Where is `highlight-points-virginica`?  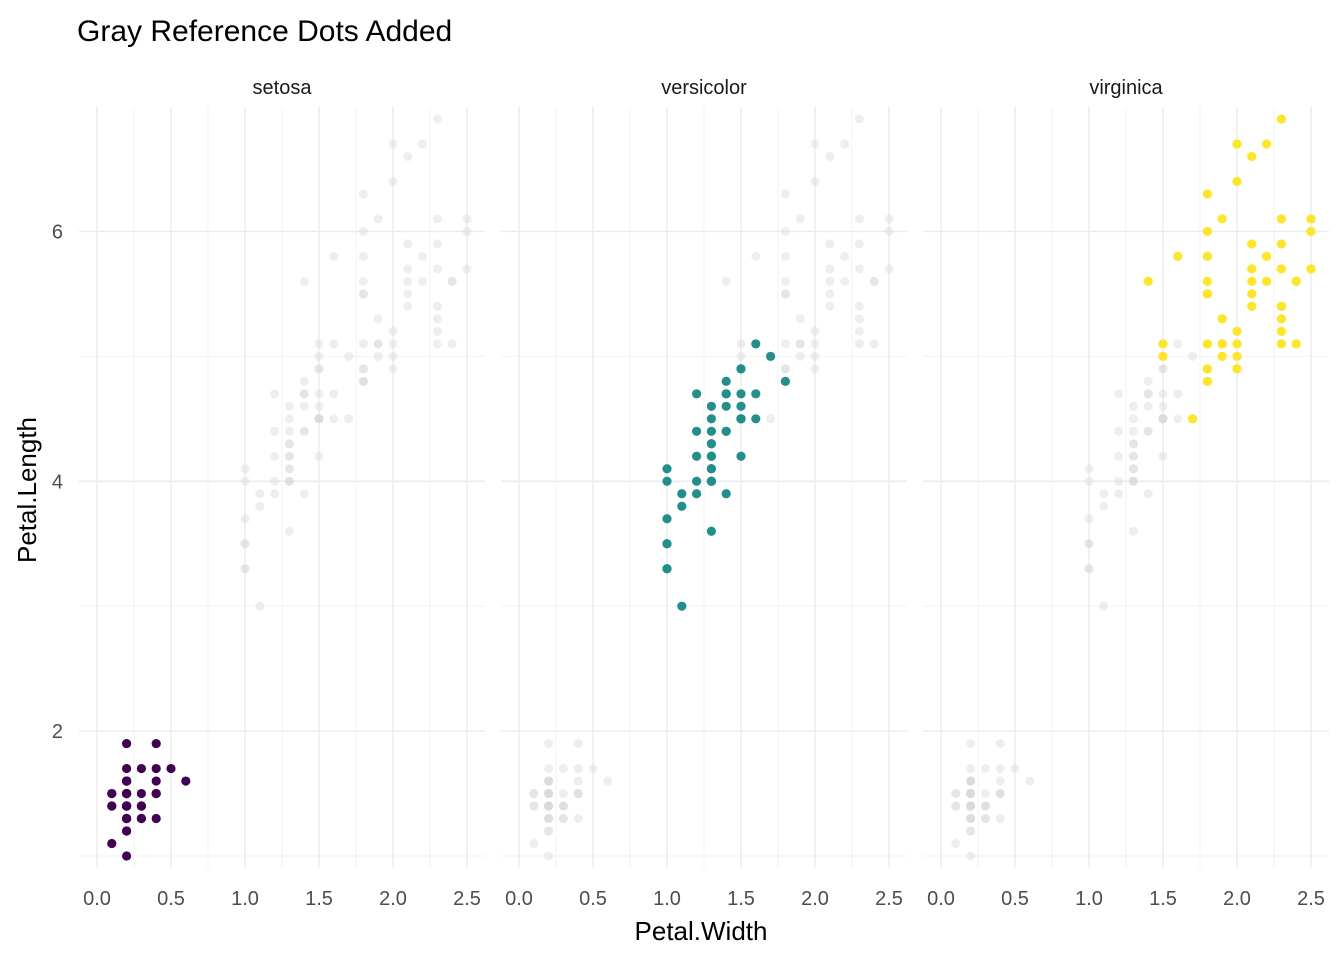 highlight-points-virginica is located at coordinates (1229, 269).